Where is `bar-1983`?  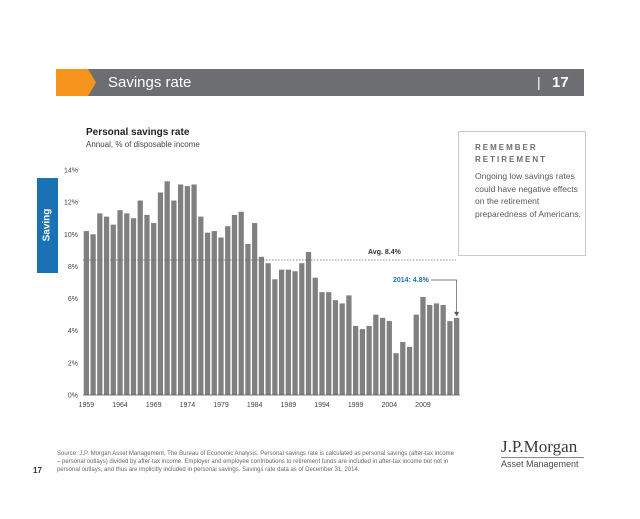
bar-1983 is located at coordinates (248, 319).